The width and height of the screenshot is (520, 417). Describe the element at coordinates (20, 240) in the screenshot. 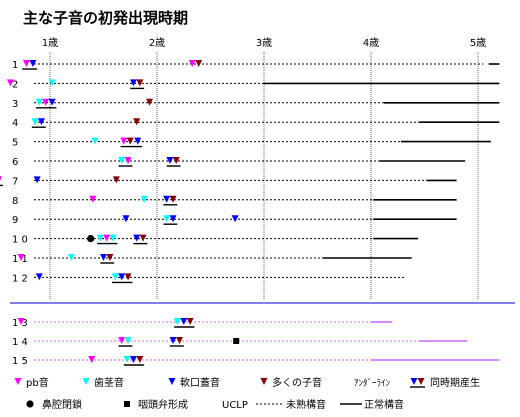

I see `row-label: 1 0` at that location.